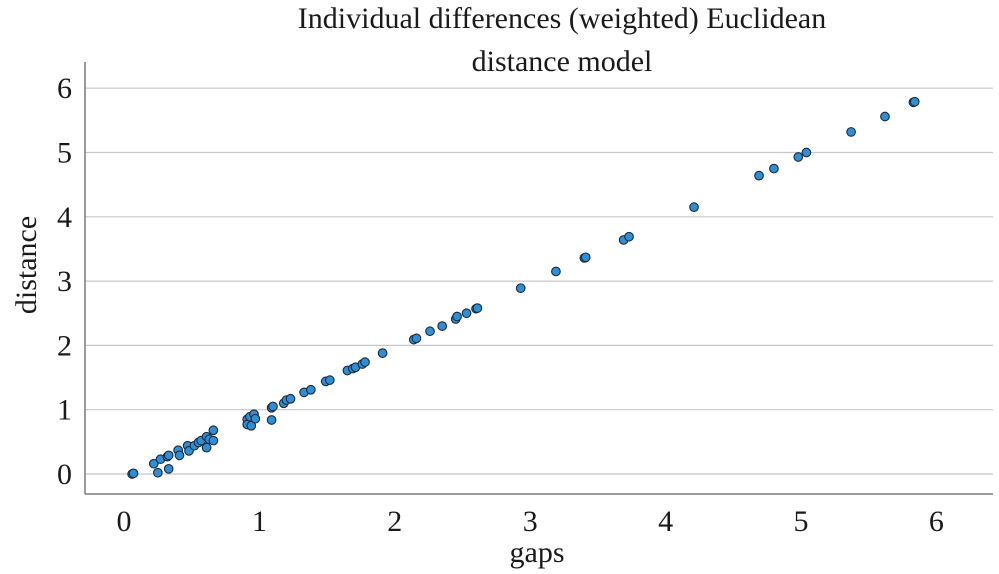 Image resolution: width=999 pixels, height=574 pixels. I want to click on x-tick-label: 0, so click(124, 521).